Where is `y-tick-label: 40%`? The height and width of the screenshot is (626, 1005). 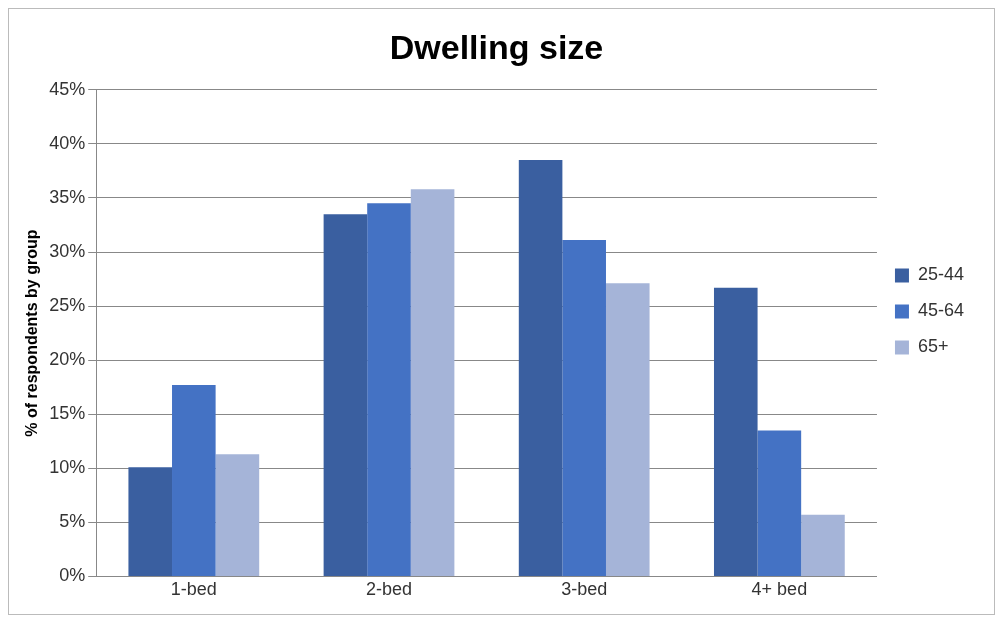 y-tick-label: 40% is located at coordinates (67, 142).